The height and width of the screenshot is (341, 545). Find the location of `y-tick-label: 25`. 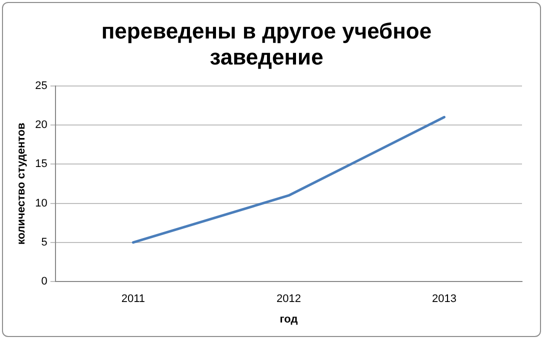

y-tick-label: 25 is located at coordinates (41, 86).